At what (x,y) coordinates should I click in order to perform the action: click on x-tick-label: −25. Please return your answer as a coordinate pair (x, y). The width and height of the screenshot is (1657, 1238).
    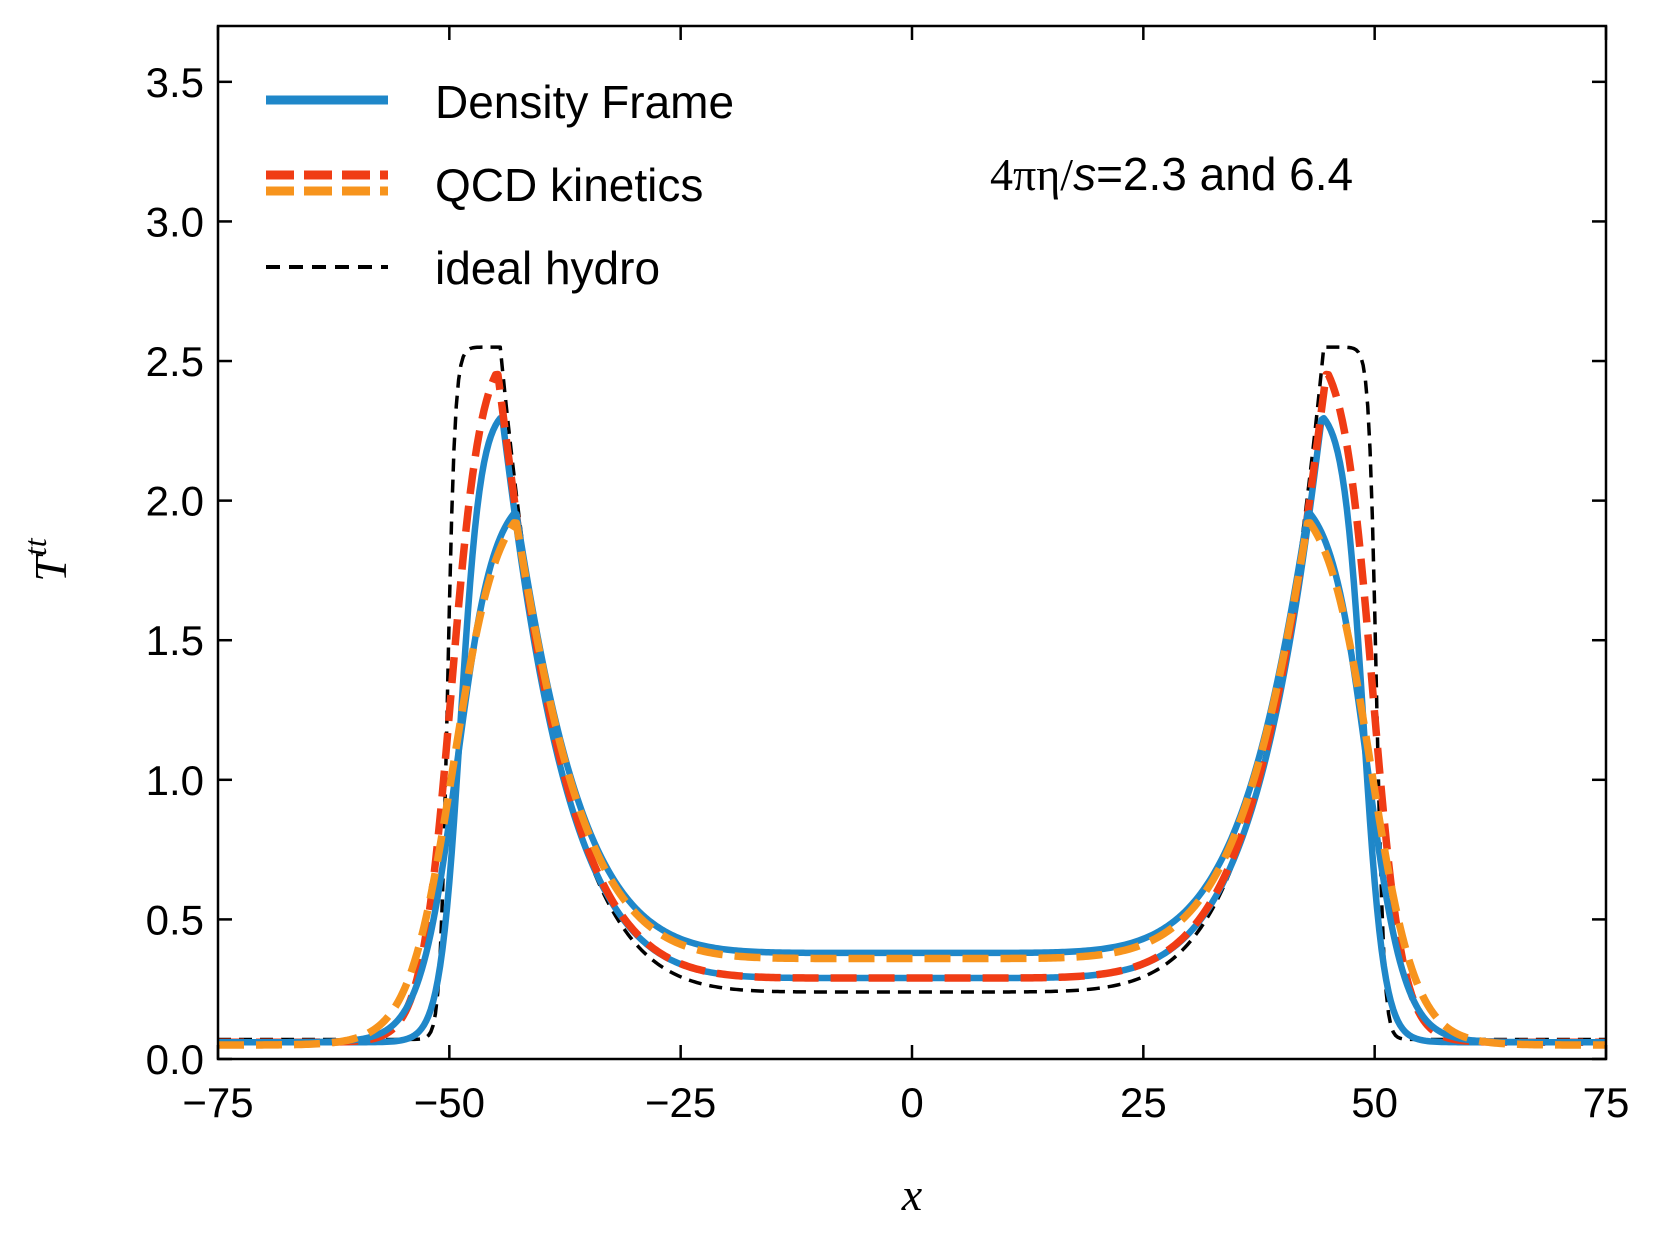
    Looking at the image, I should click on (680, 1102).